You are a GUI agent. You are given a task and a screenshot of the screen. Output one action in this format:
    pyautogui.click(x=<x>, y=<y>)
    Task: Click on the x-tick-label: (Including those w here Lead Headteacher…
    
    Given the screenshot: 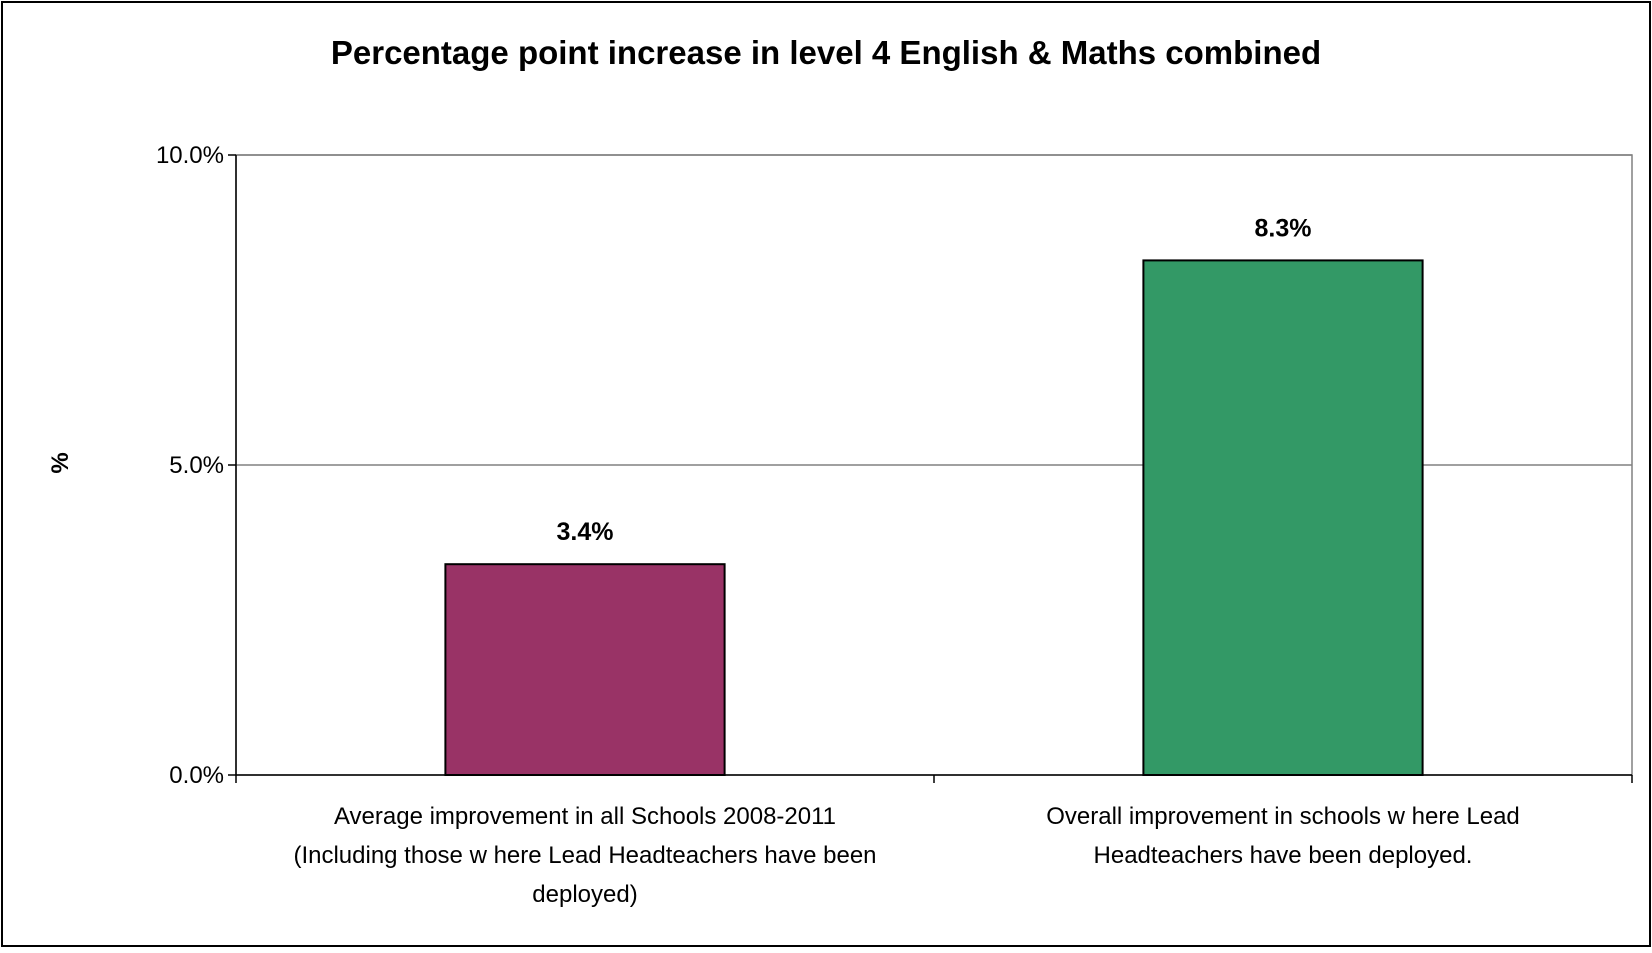 What is the action you would take?
    pyautogui.click(x=584, y=855)
    